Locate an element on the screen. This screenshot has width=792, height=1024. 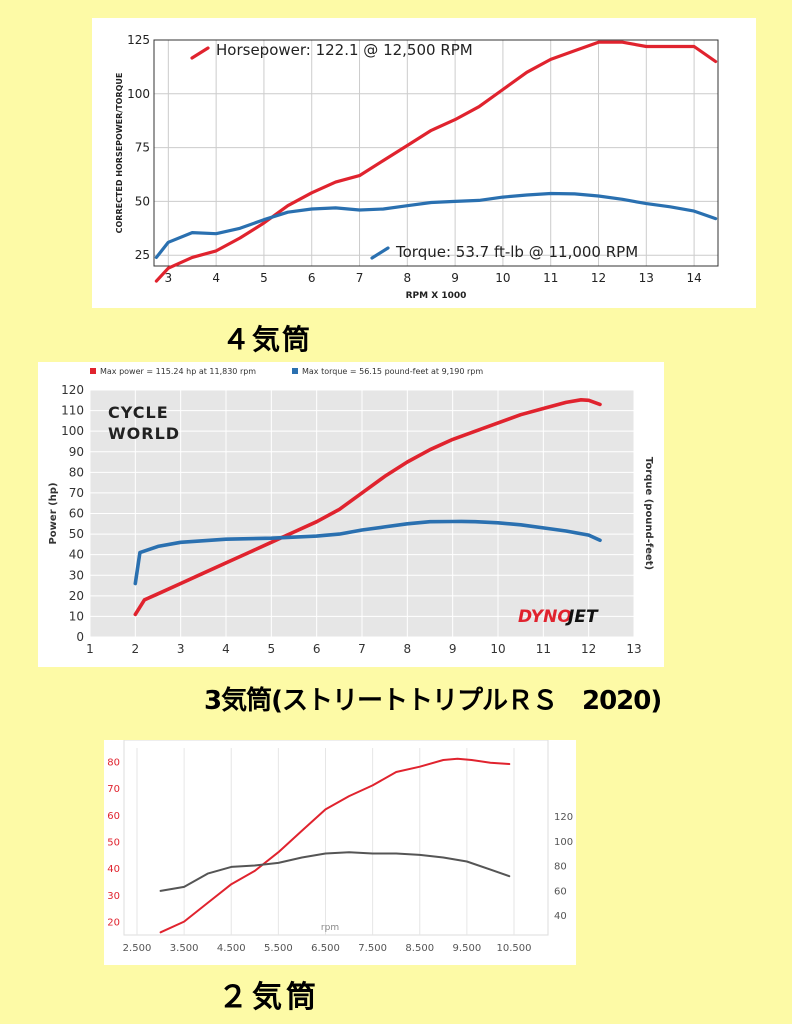
y-tick-label-10: 10 is located at coordinates (76, 616).